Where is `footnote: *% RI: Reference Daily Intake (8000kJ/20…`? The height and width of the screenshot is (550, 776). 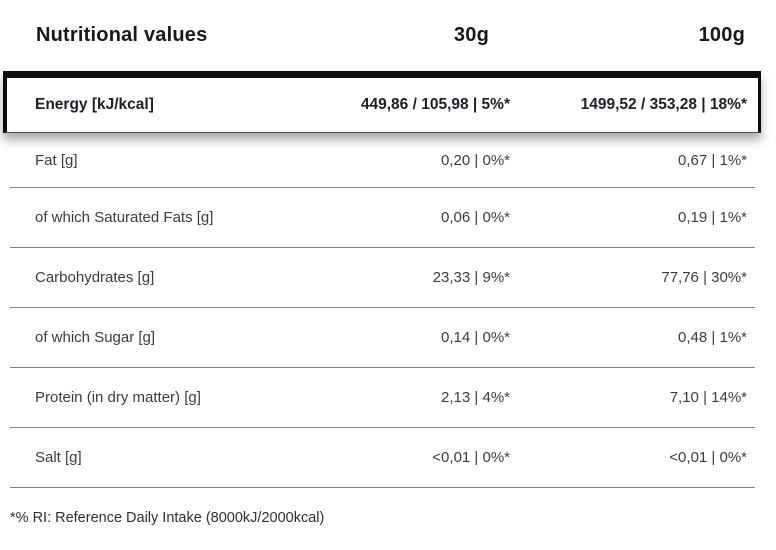 footnote: *% RI: Reference Daily Intake (8000kJ/20… is located at coordinates (167, 518).